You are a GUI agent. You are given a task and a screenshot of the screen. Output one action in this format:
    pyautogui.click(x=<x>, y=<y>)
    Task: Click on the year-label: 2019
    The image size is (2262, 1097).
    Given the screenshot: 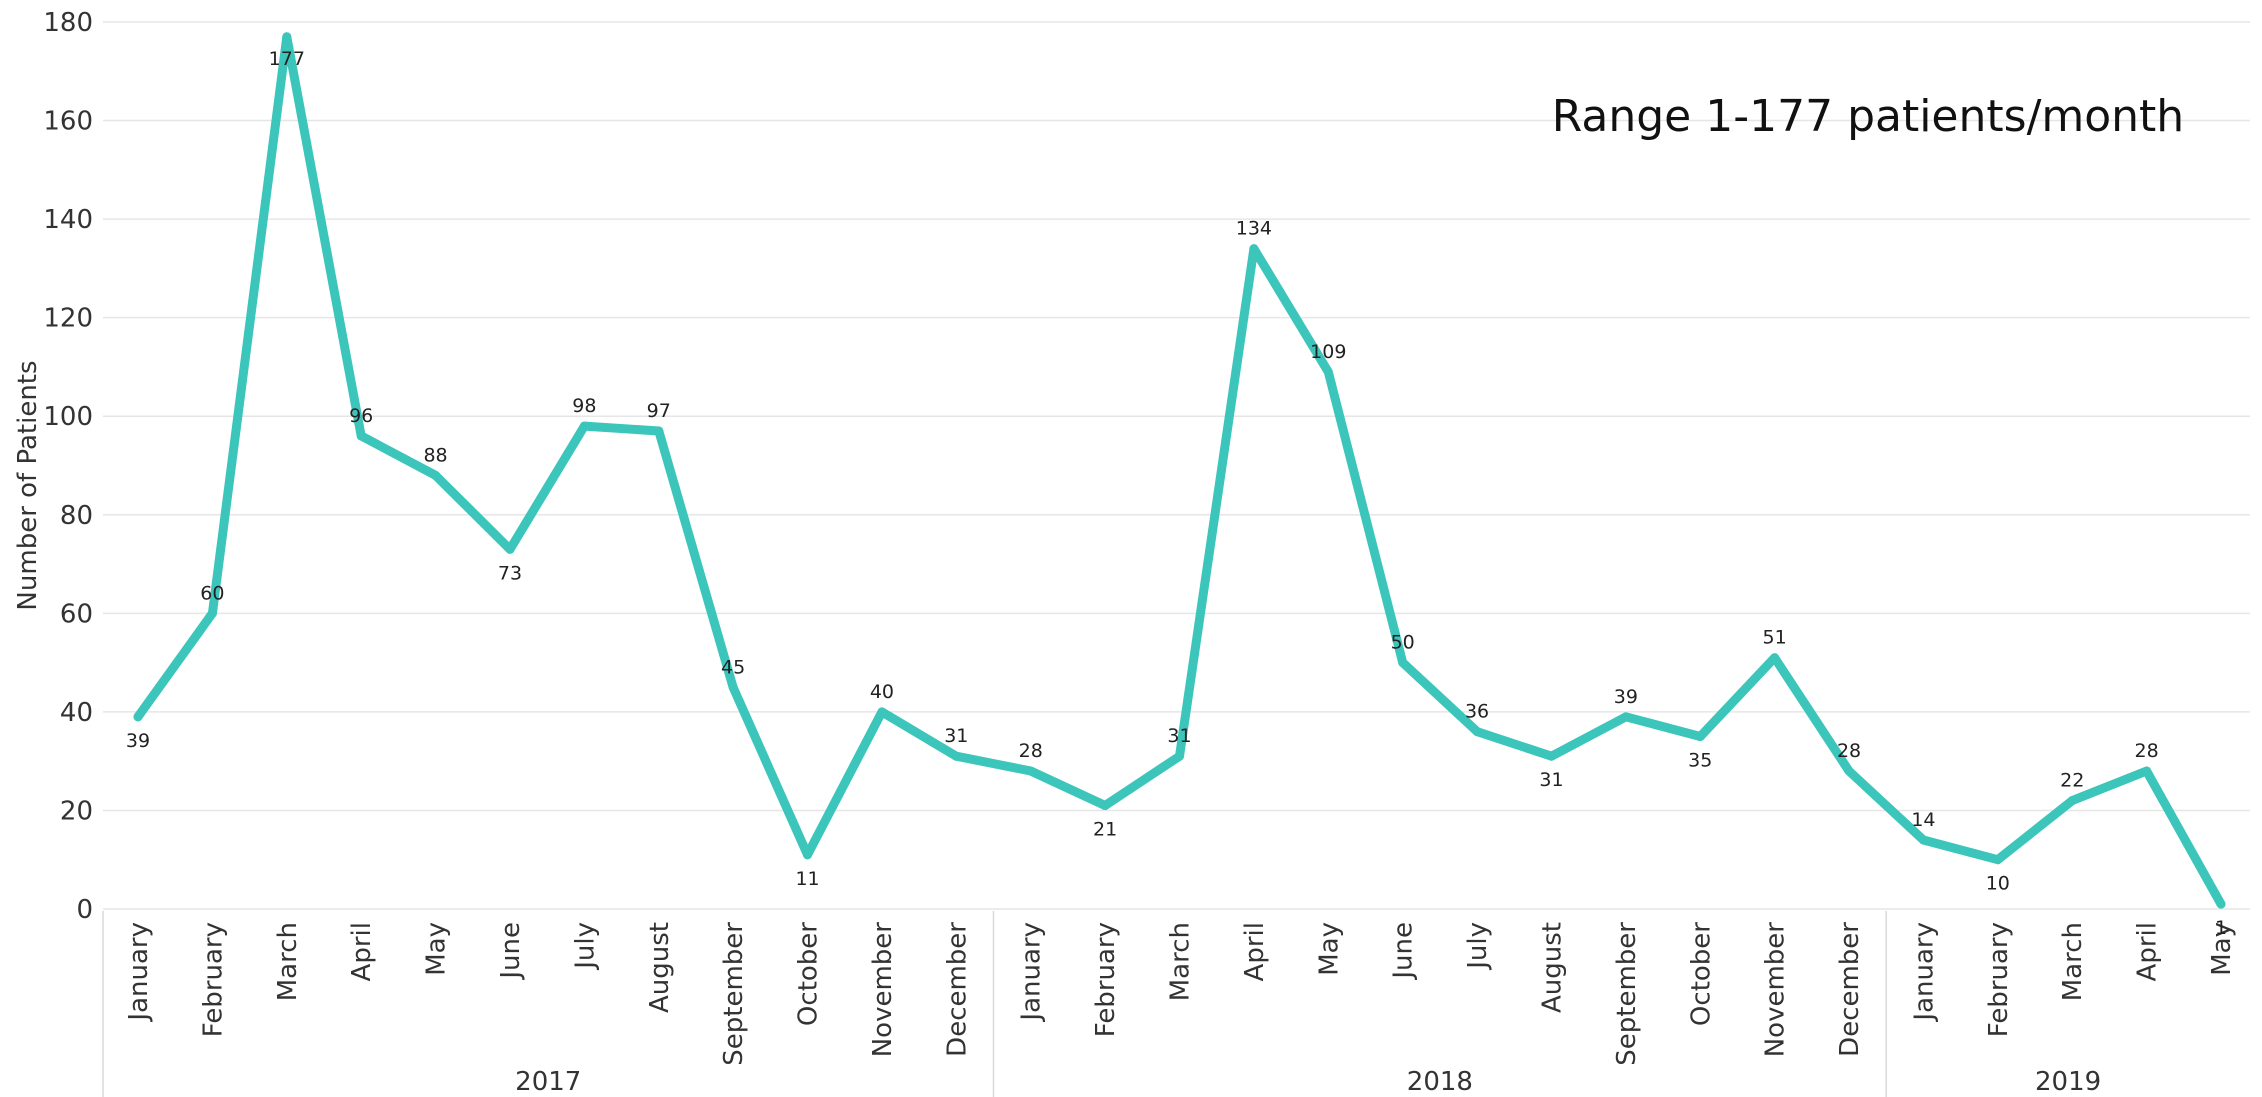 What is the action you would take?
    pyautogui.click(x=2068, y=1082)
    